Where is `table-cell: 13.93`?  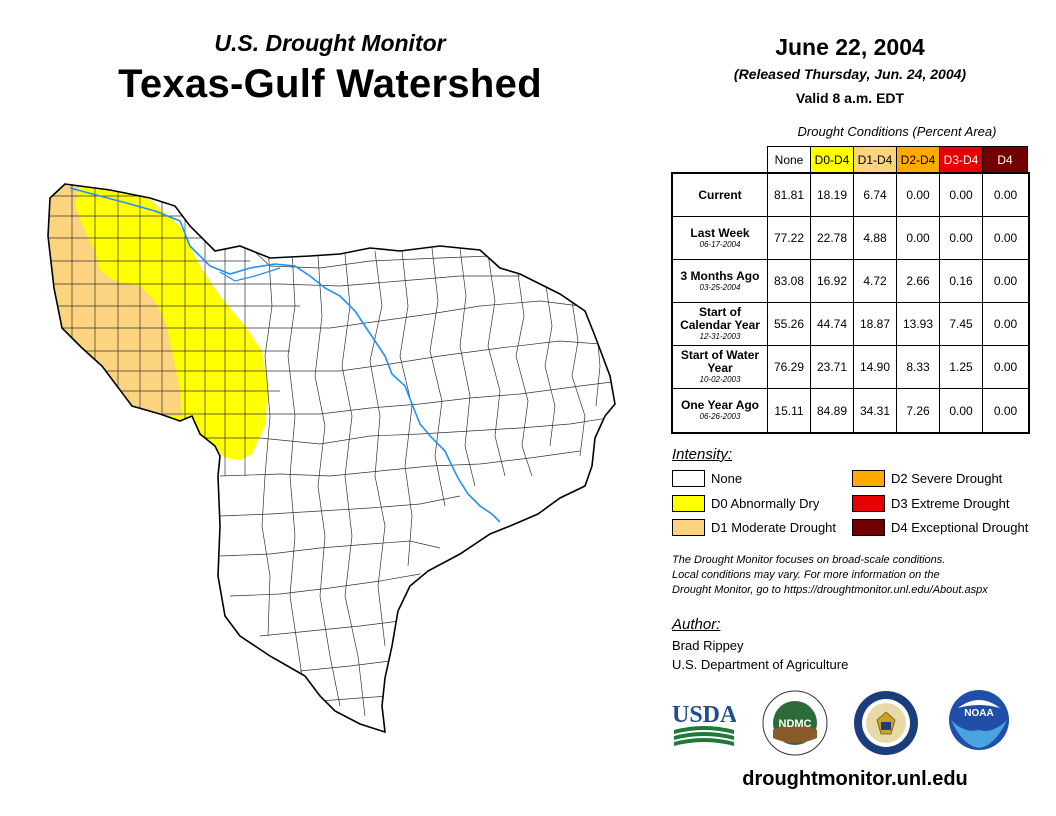
table-cell: 13.93 is located at coordinates (918, 324).